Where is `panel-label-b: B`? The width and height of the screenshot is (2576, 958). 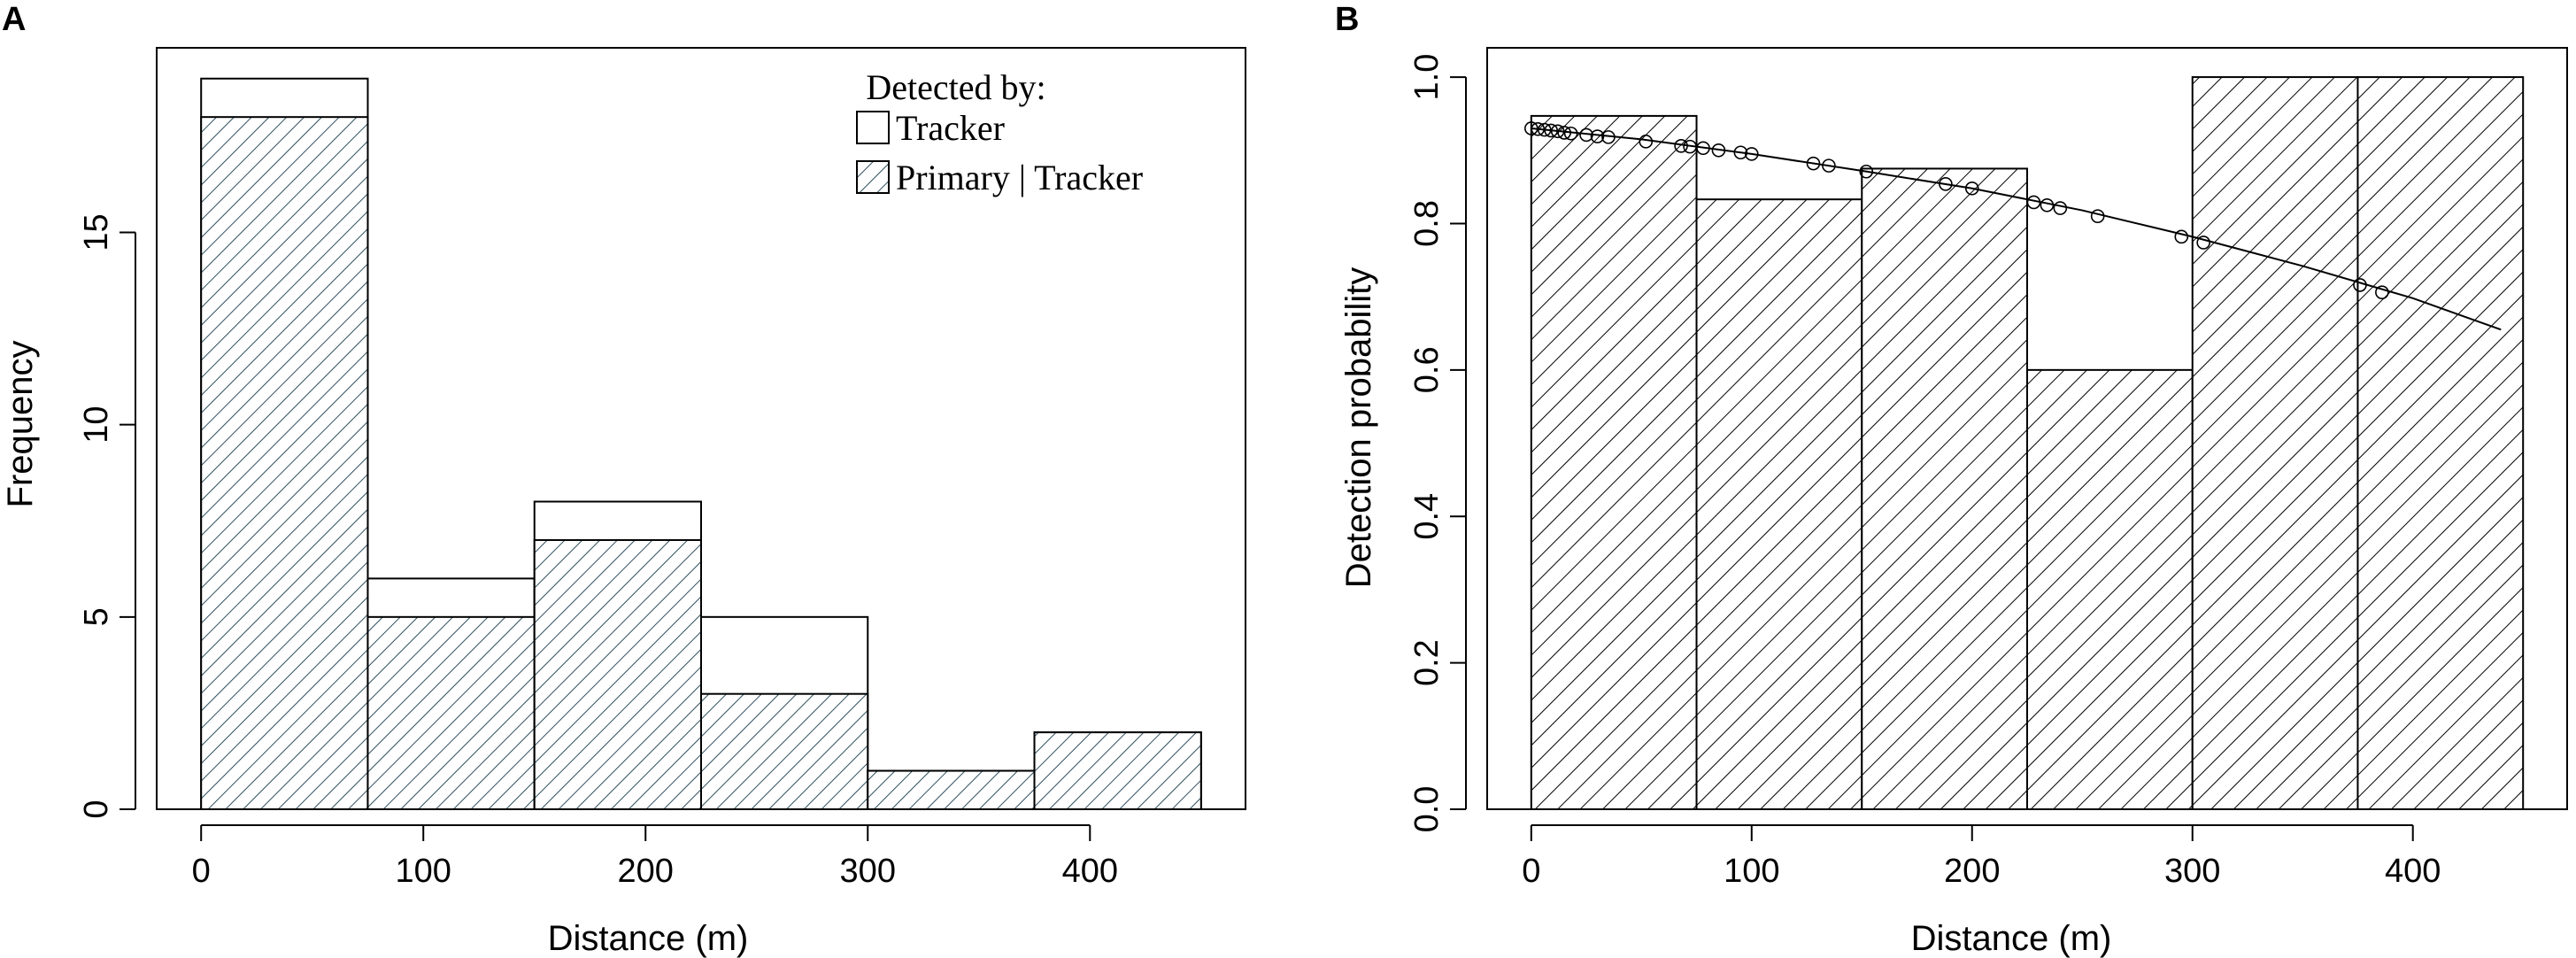
panel-label-b: B is located at coordinates (1347, 19).